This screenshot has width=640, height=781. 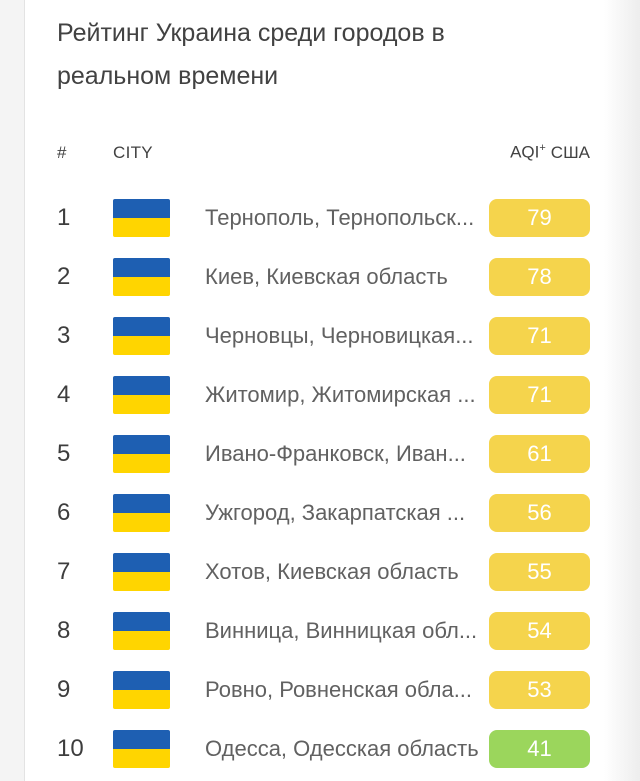 What do you see at coordinates (342, 748) in the screenshot?
I see `city-name: Одесса, Одесская область` at bounding box center [342, 748].